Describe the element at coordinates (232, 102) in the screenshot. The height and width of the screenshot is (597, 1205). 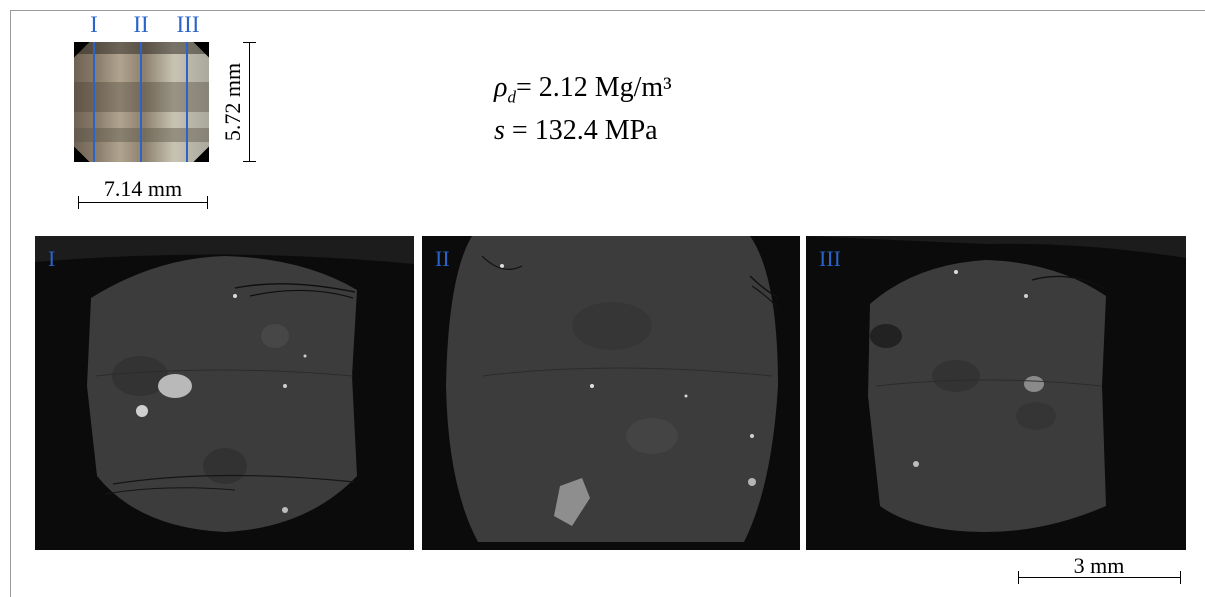
I see `height-dimension-label: 5.72 mm` at that location.